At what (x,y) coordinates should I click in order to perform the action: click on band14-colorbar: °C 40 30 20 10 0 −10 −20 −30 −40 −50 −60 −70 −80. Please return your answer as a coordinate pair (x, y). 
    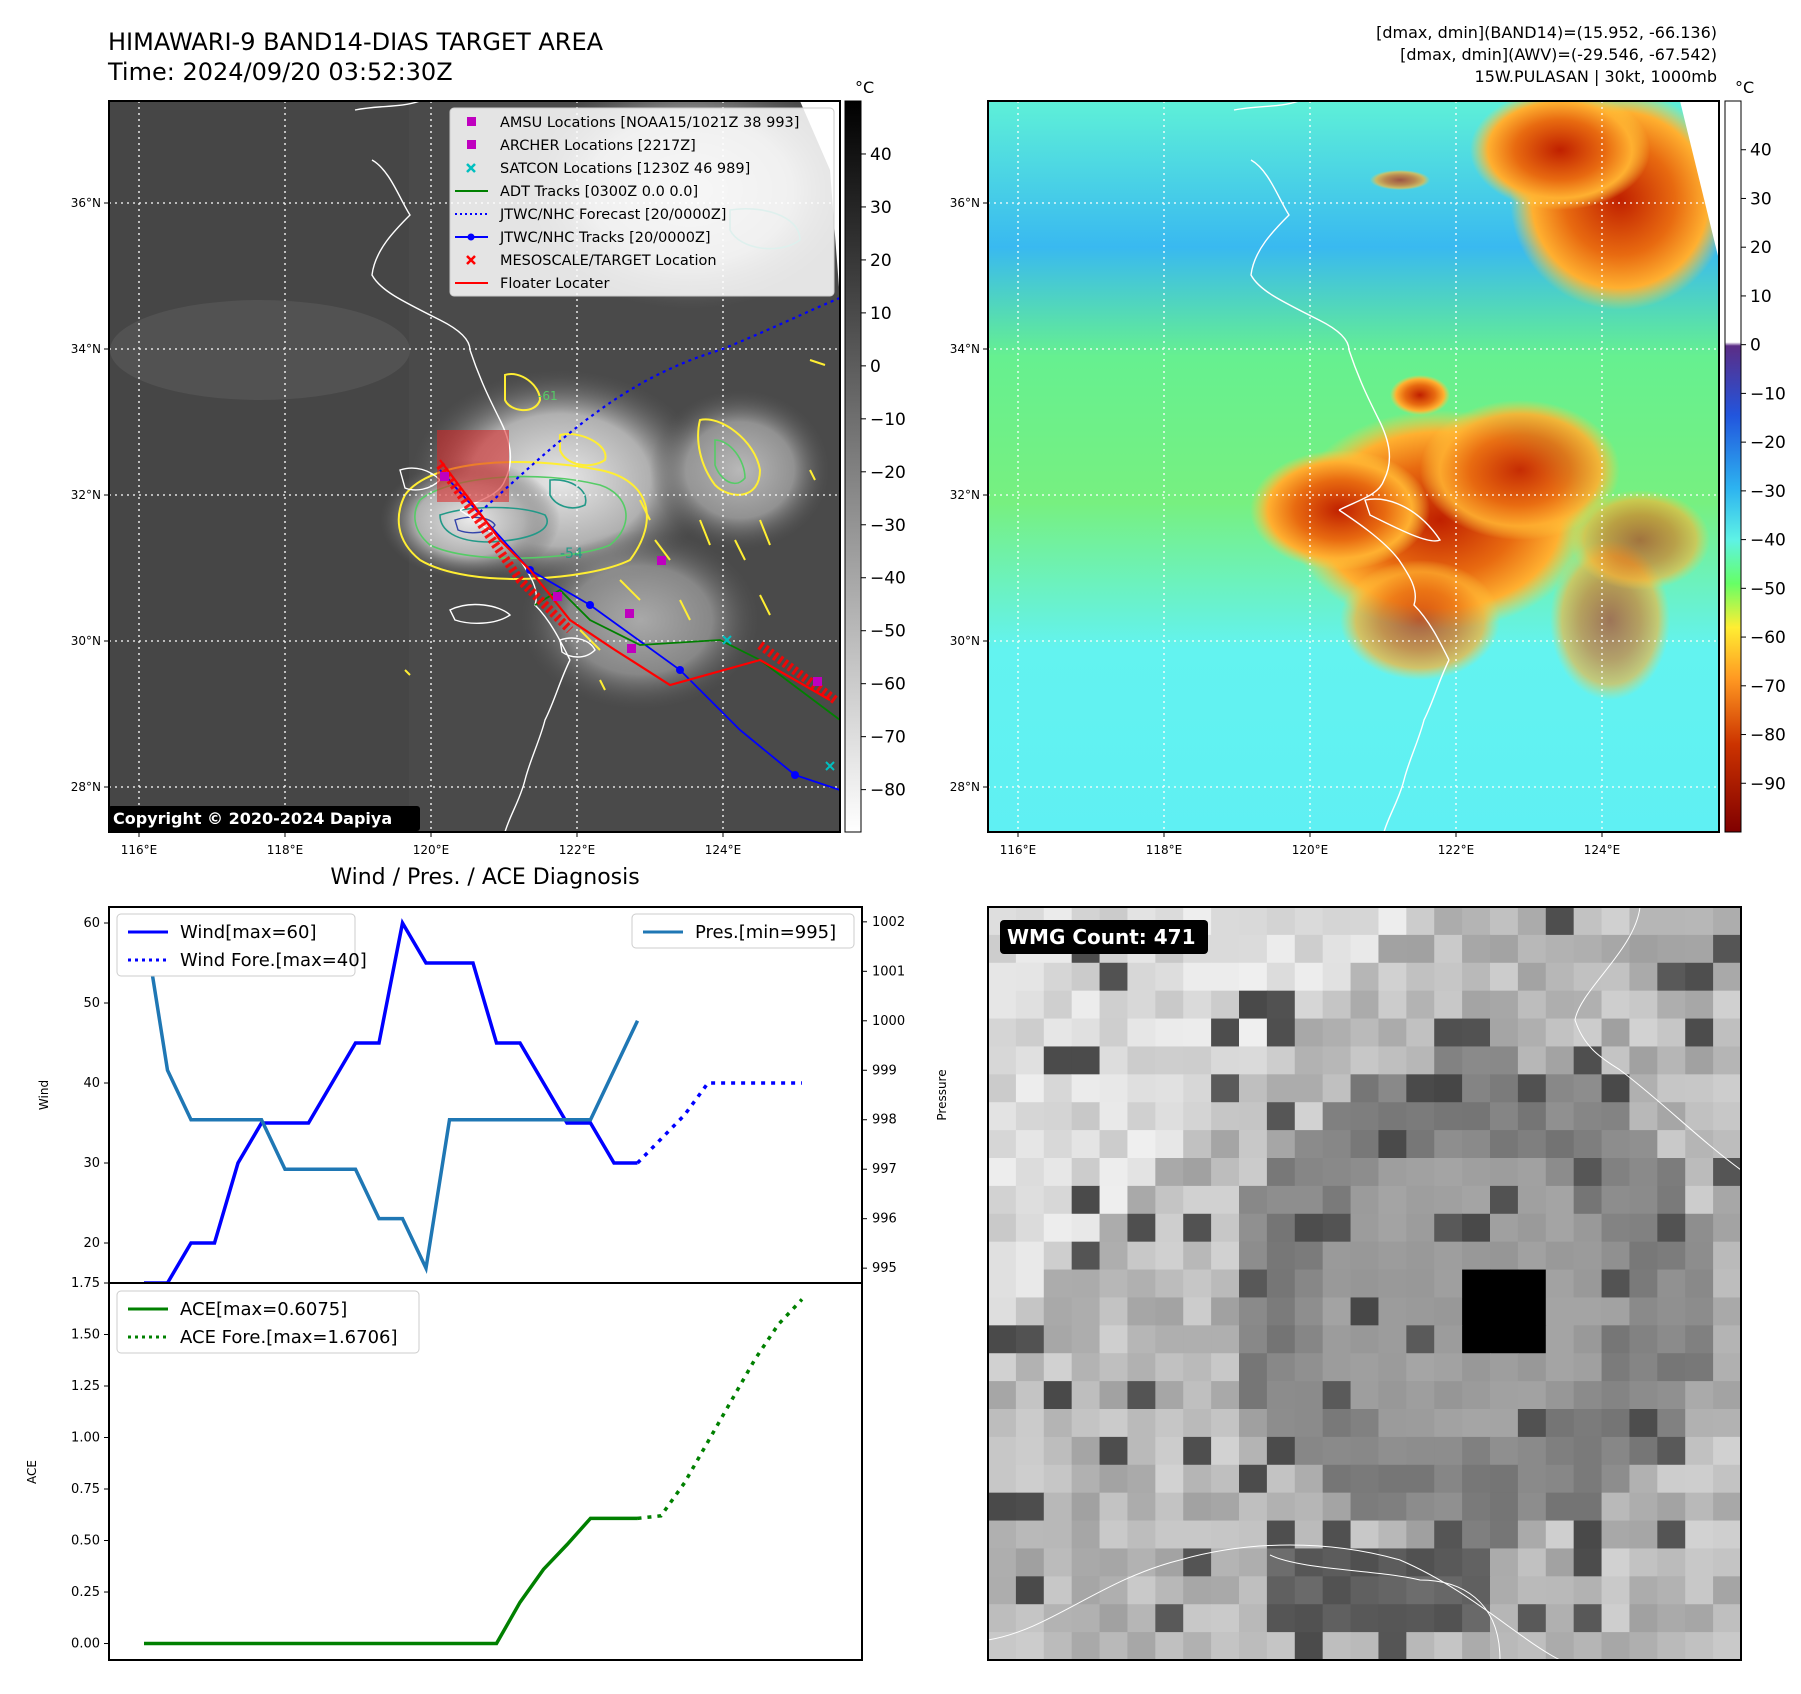
    Looking at the image, I should click on (875, 455).